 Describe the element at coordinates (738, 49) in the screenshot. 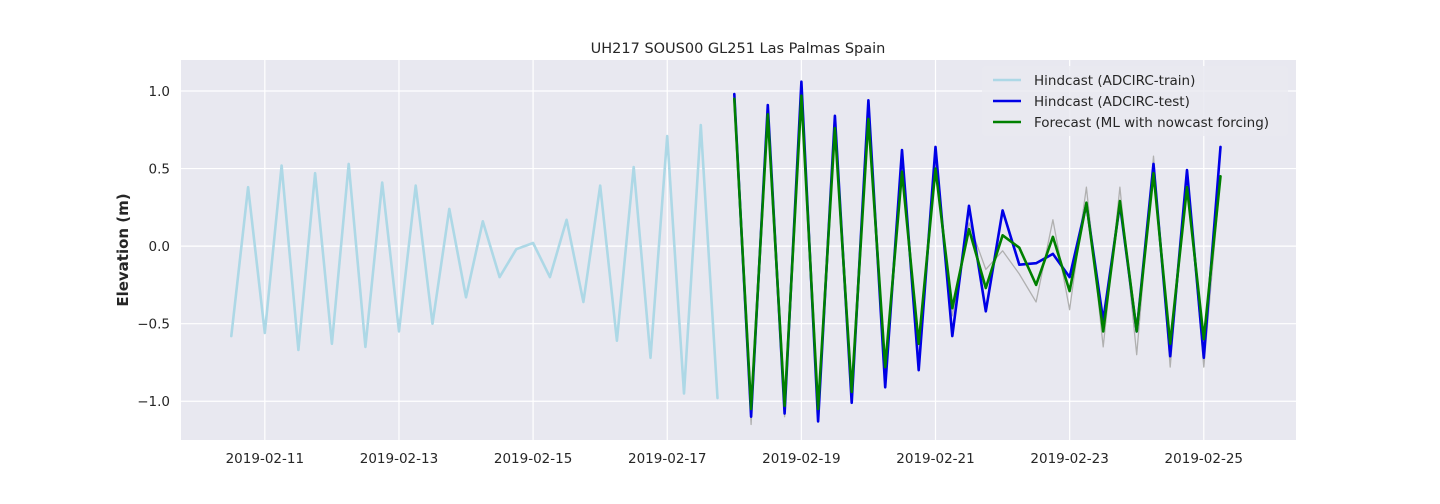

I see `chart-title: UH217 SOUS00 GL251 Las Palmas Spain` at that location.